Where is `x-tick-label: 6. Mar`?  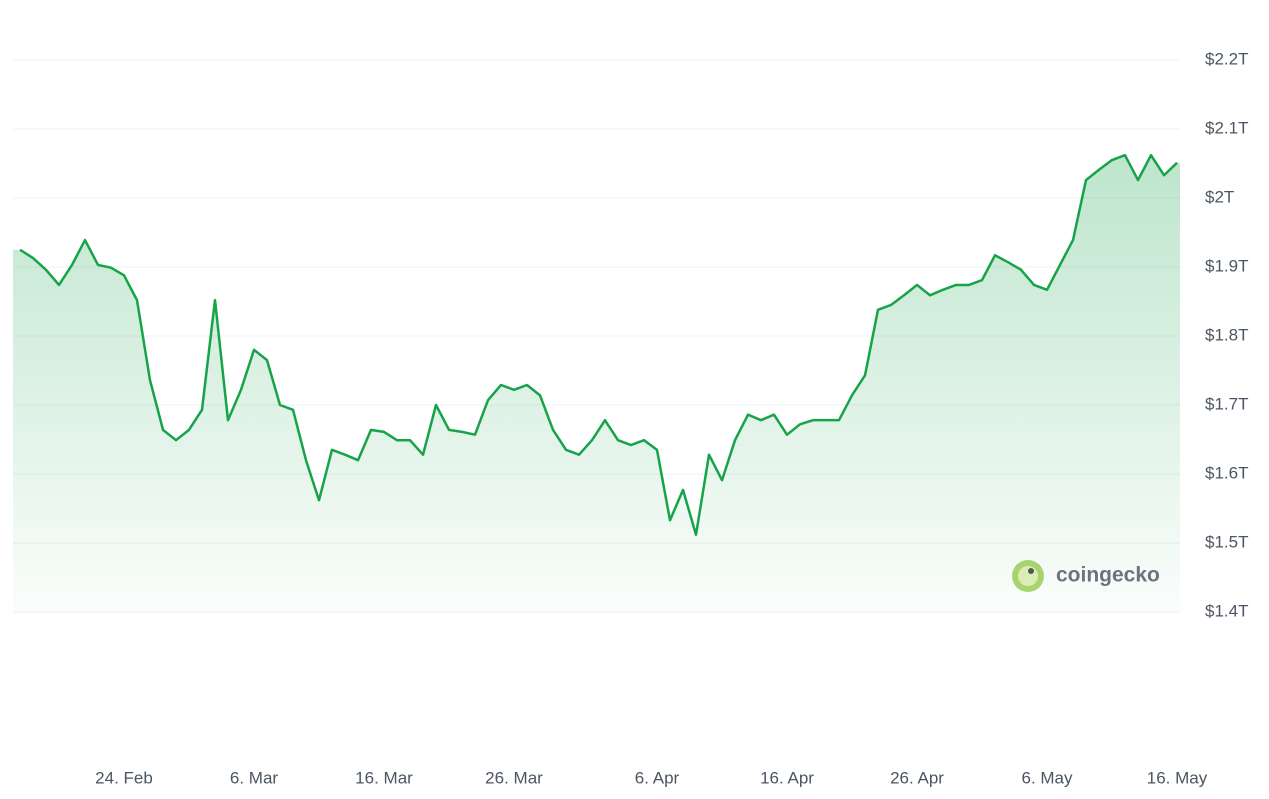
x-tick-label: 6. Mar is located at coordinates (254, 777).